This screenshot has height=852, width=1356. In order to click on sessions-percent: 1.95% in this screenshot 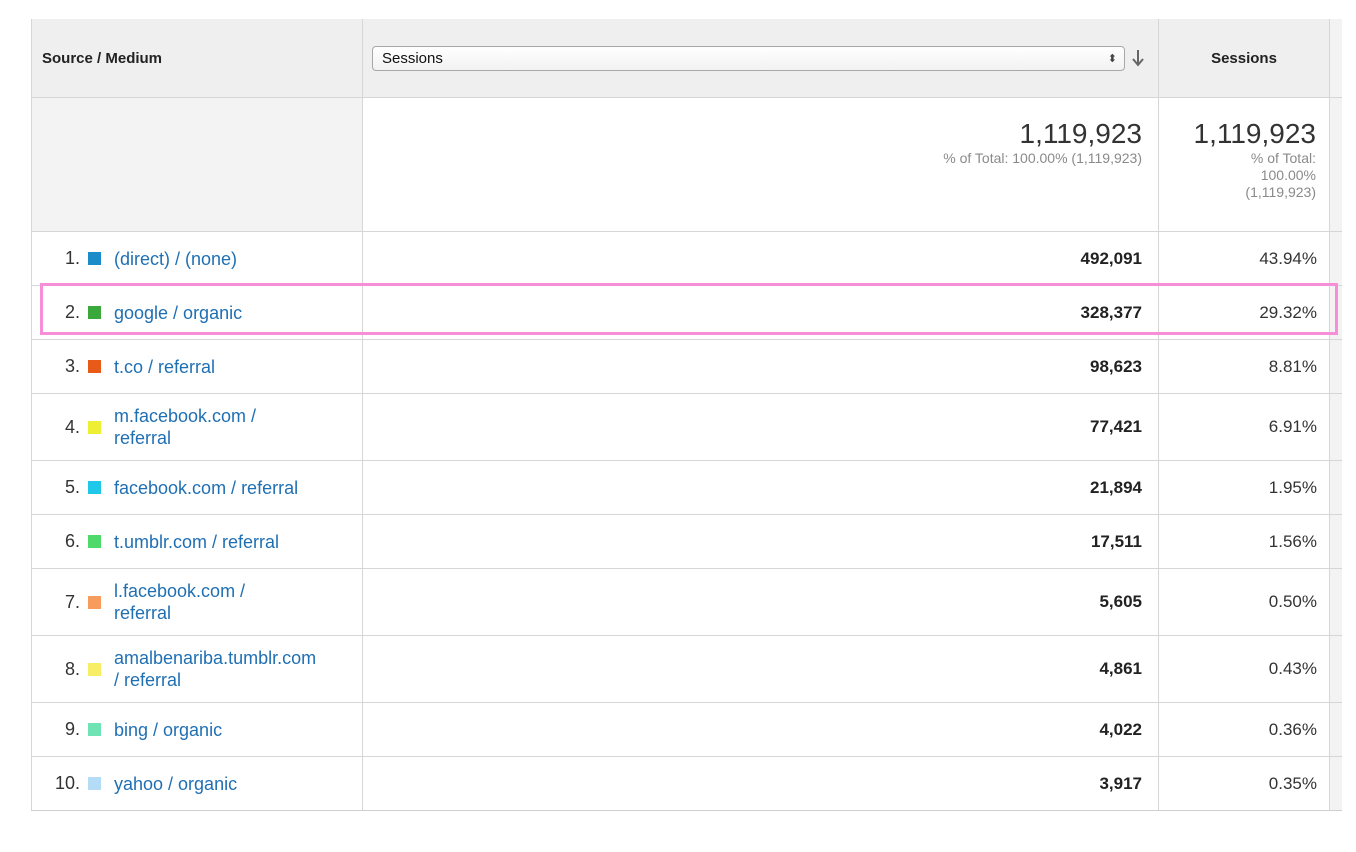, I will do `click(1243, 487)`.